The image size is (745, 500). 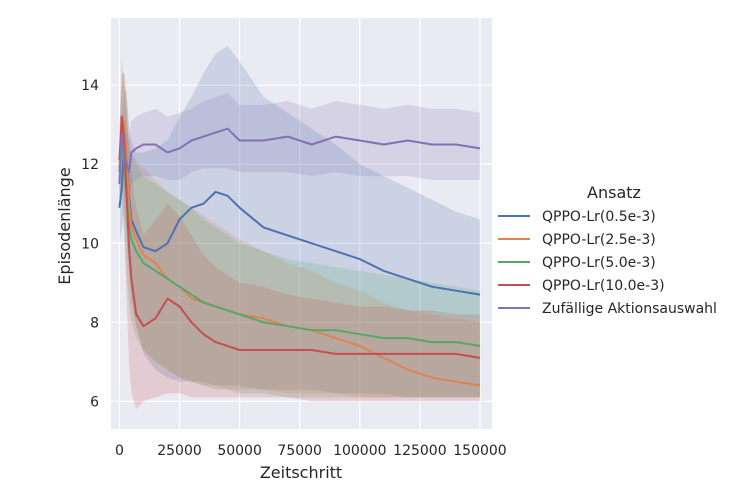 What do you see at coordinates (359, 451) in the screenshot?
I see `x-tick-label: 100000` at bounding box center [359, 451].